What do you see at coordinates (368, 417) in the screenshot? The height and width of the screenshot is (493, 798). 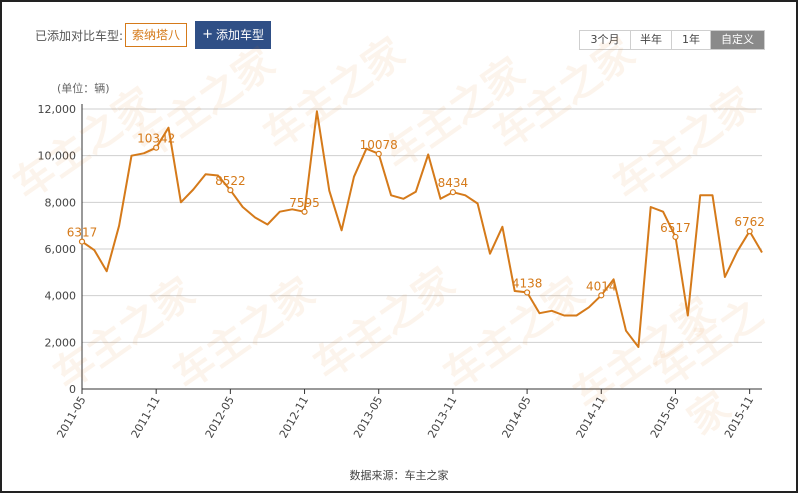 I see `x-tick-label: 2013-05` at bounding box center [368, 417].